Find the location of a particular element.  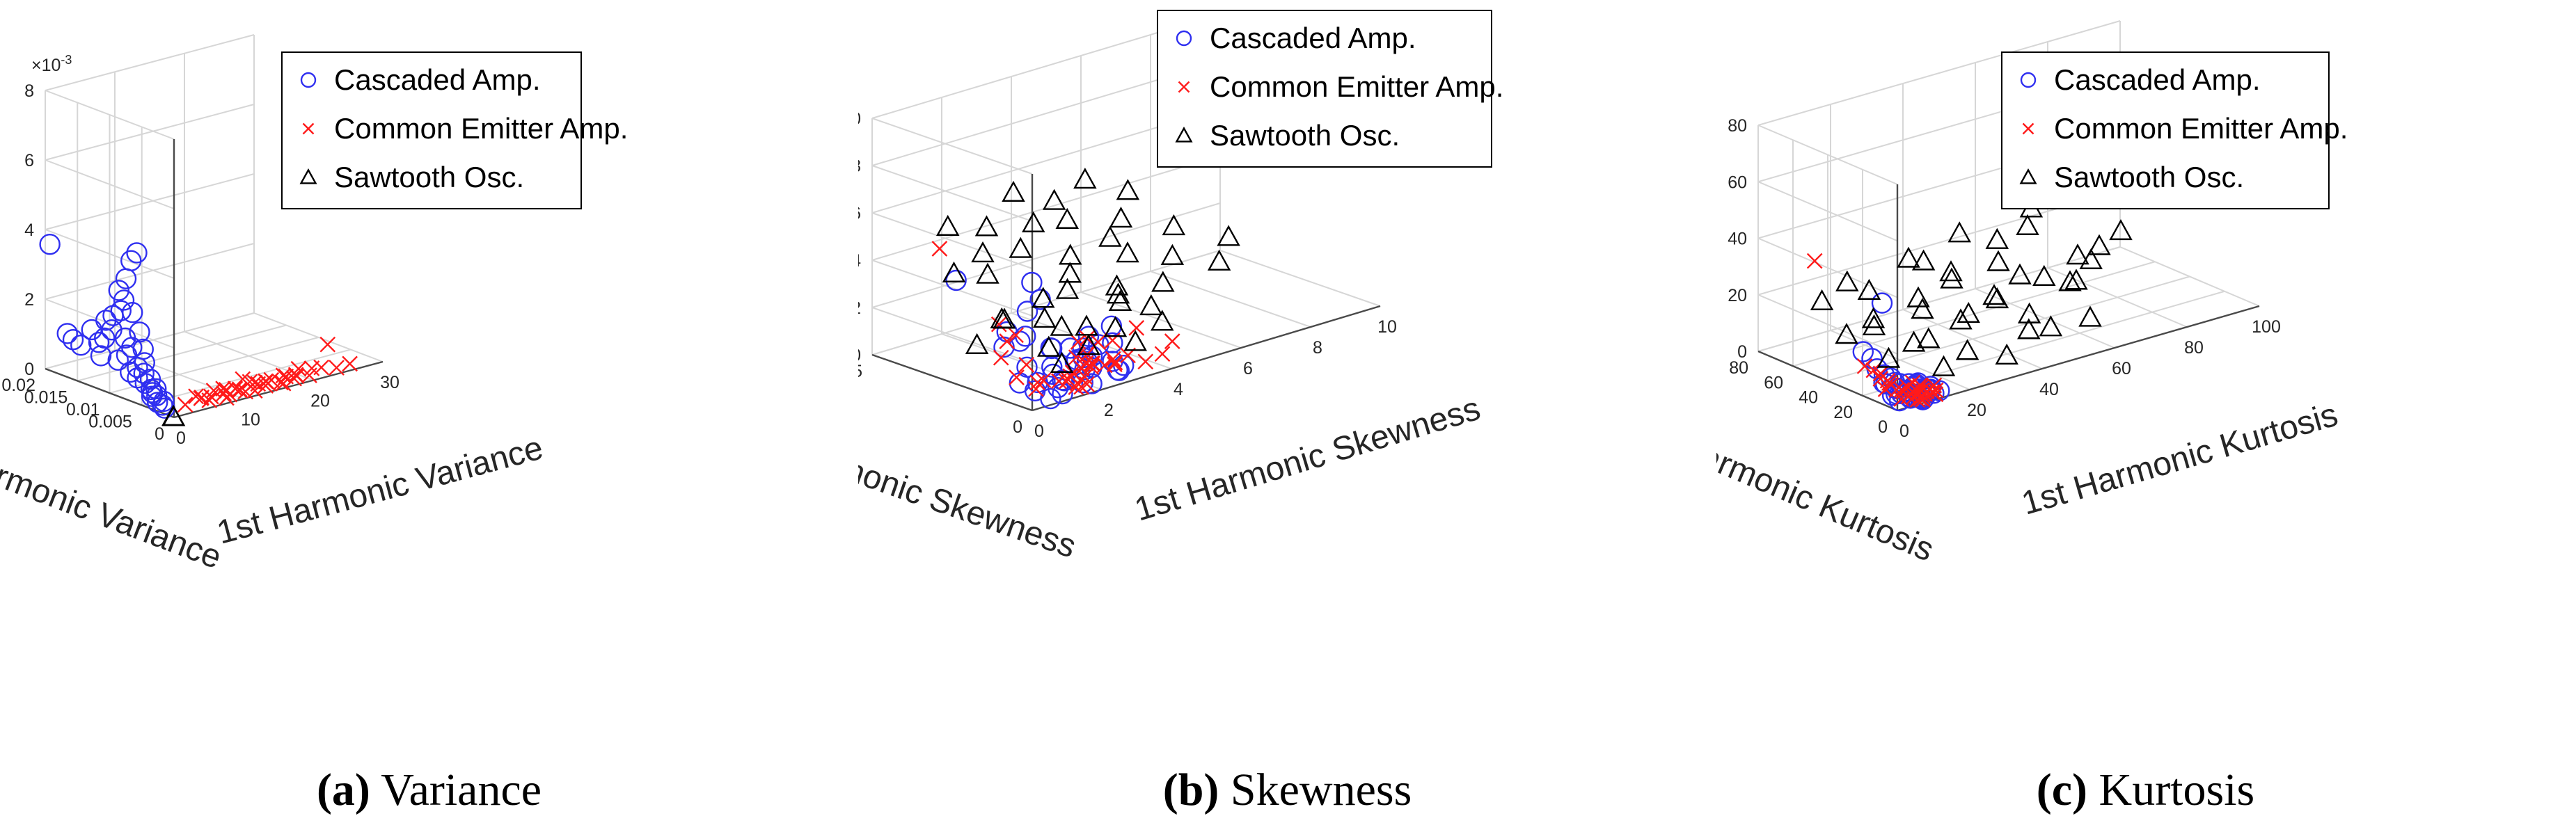

y-tick-label: 0 is located at coordinates (1883, 427).